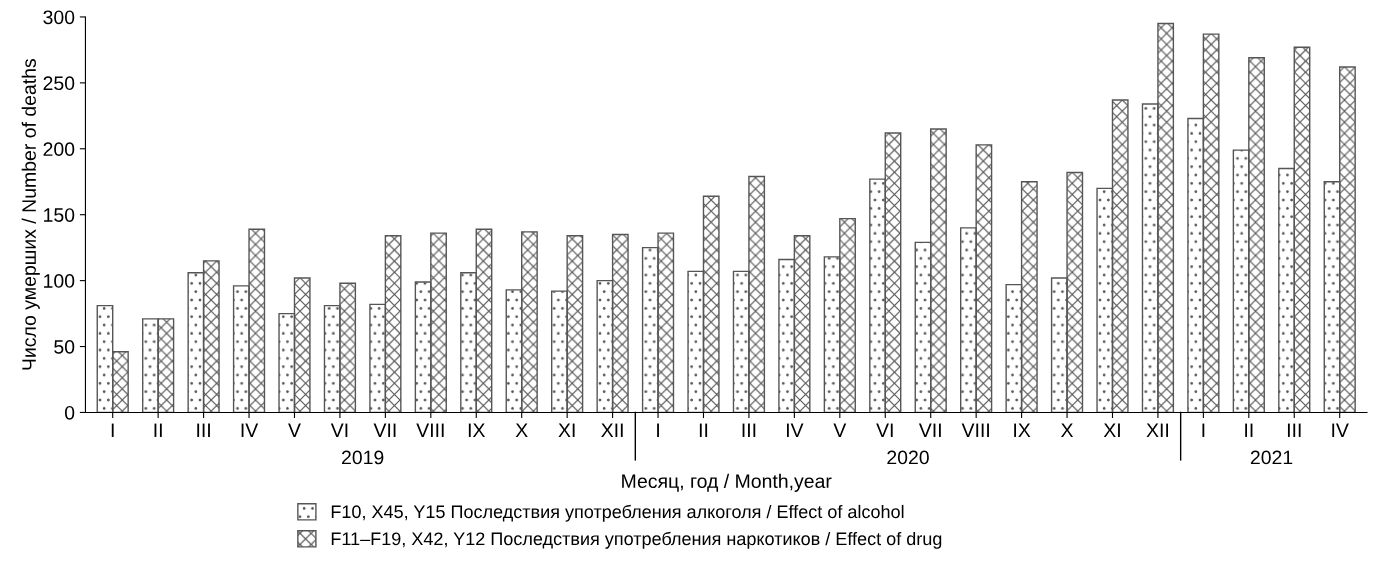  Describe the element at coordinates (64, 347) in the screenshot. I see `y-tick-label: 50` at that location.